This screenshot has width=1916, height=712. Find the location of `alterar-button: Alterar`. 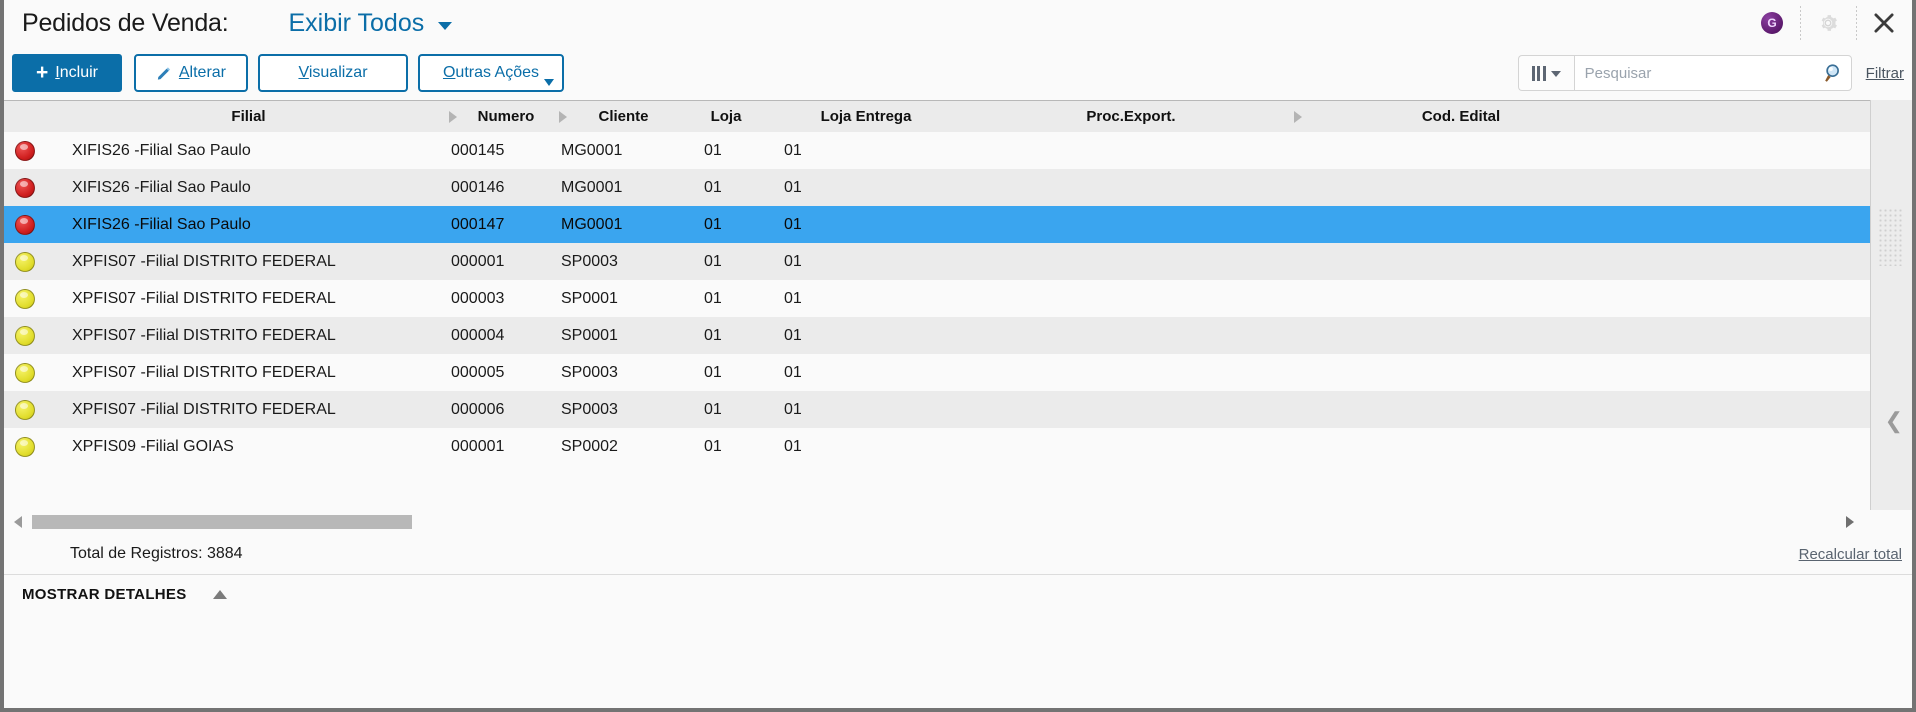

alterar-button: Alterar is located at coordinates (191, 73).